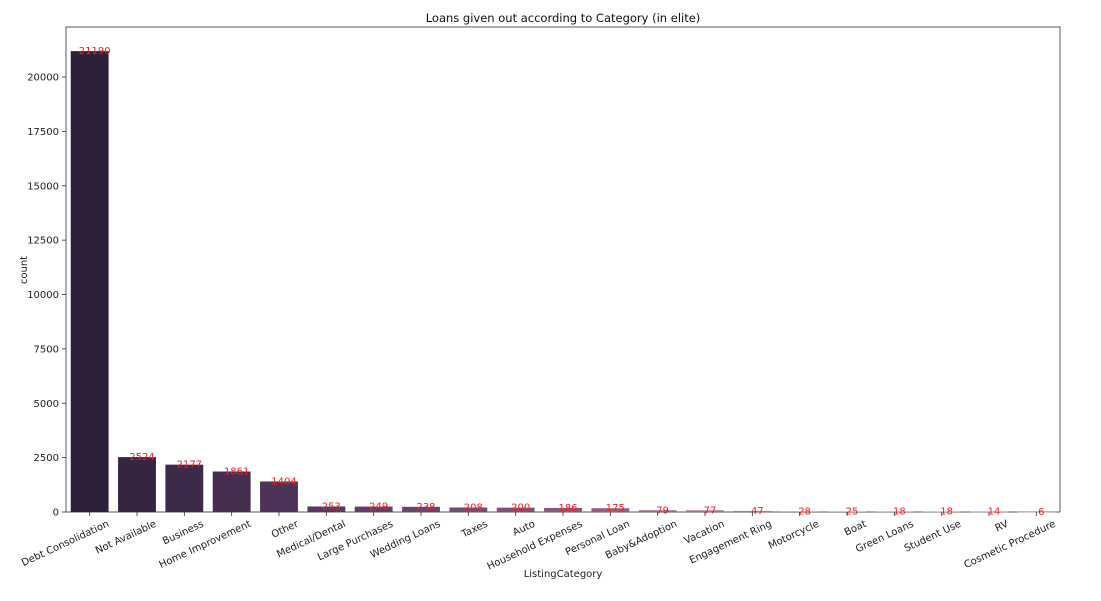 This screenshot has height=601, width=1101. What do you see at coordinates (95, 51) in the screenshot?
I see `bar-value-label: 21190` at bounding box center [95, 51].